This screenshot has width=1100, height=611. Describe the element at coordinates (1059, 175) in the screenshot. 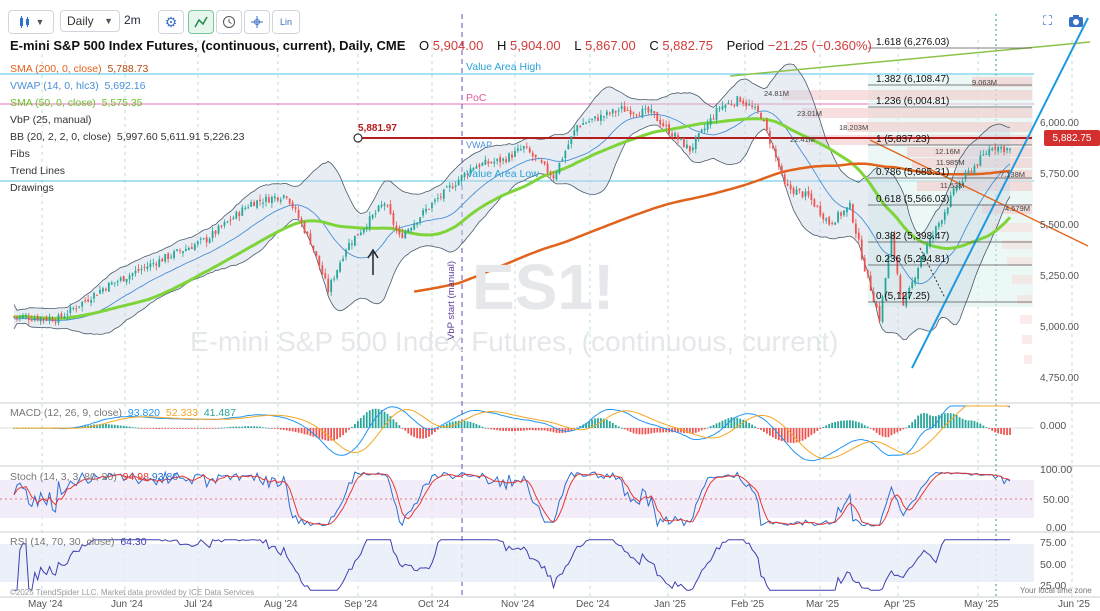

I see `price-tick-label: 5,750.00` at that location.